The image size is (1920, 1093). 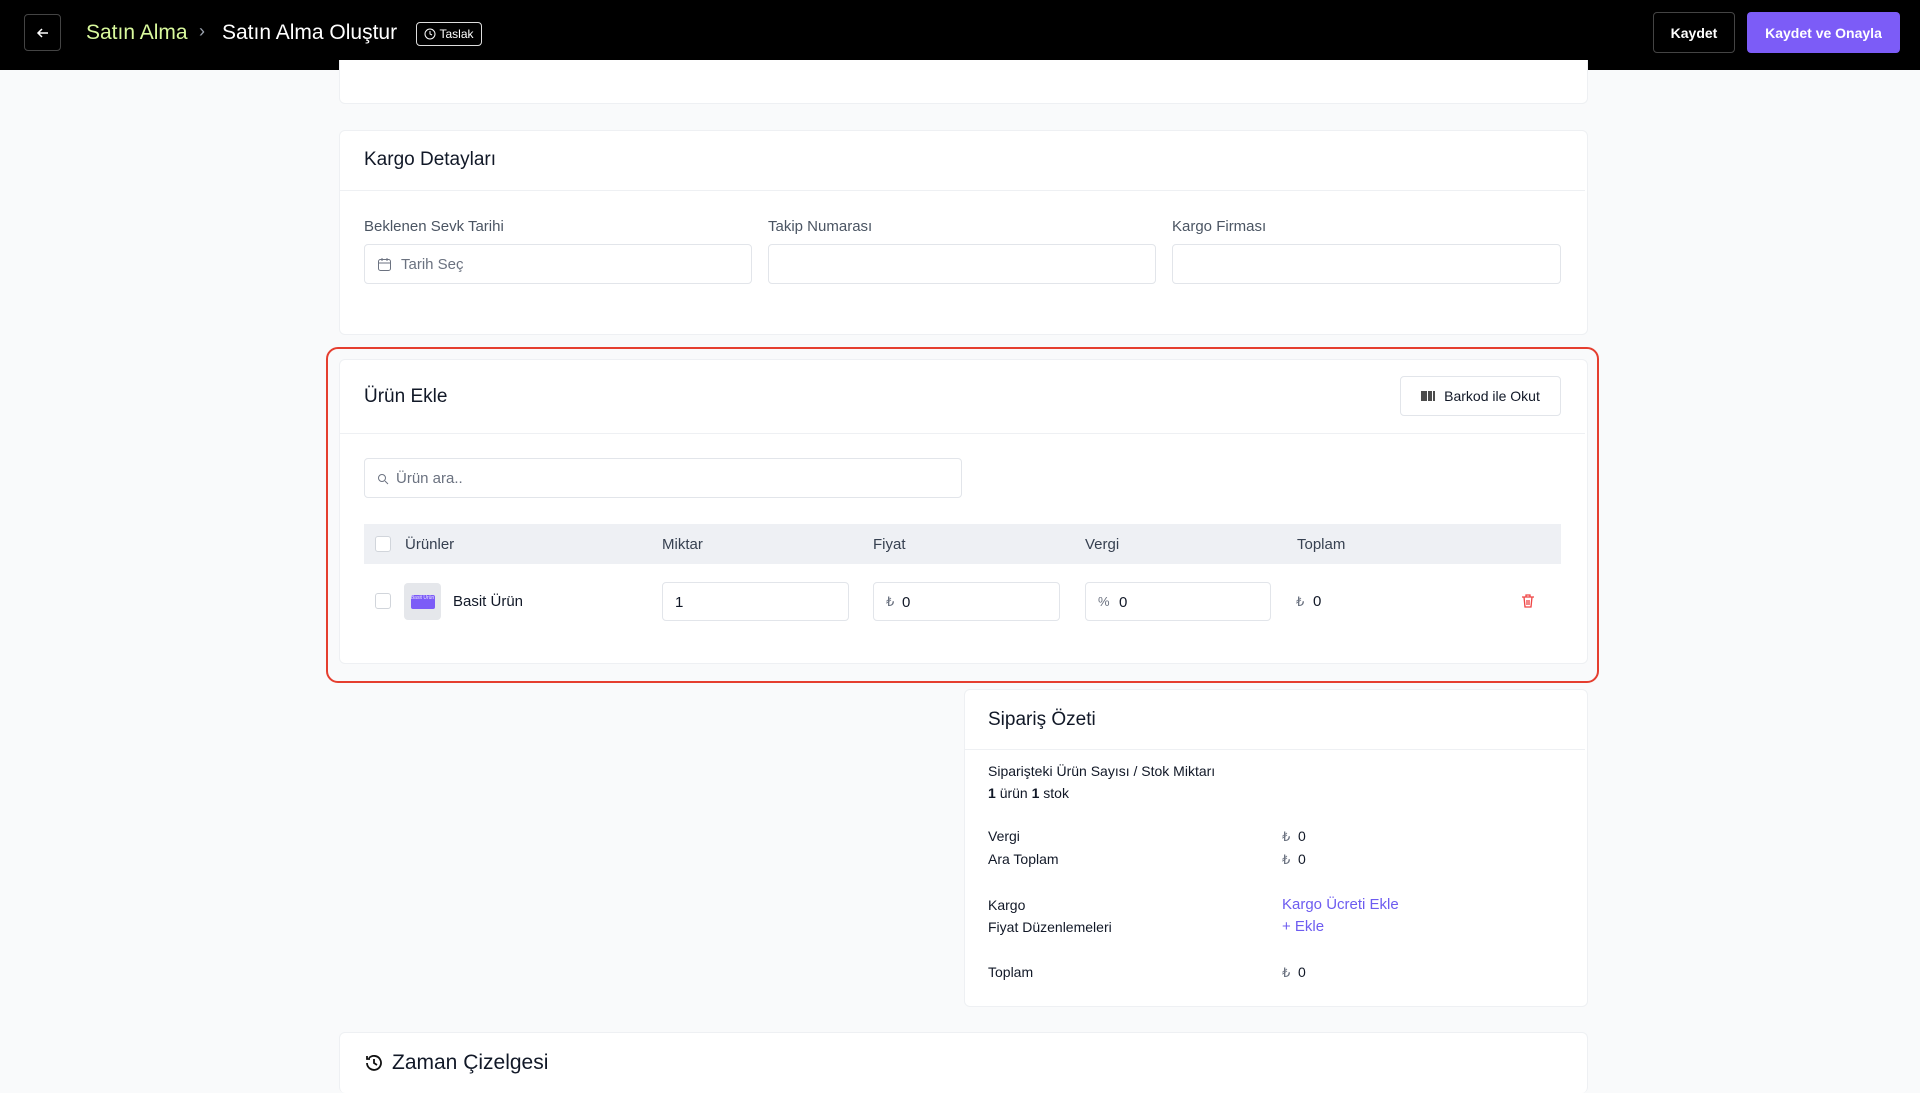 I want to click on count-label: Siparişteki Ürün Sayısı / Stok Miktarı, so click(x=1102, y=771).